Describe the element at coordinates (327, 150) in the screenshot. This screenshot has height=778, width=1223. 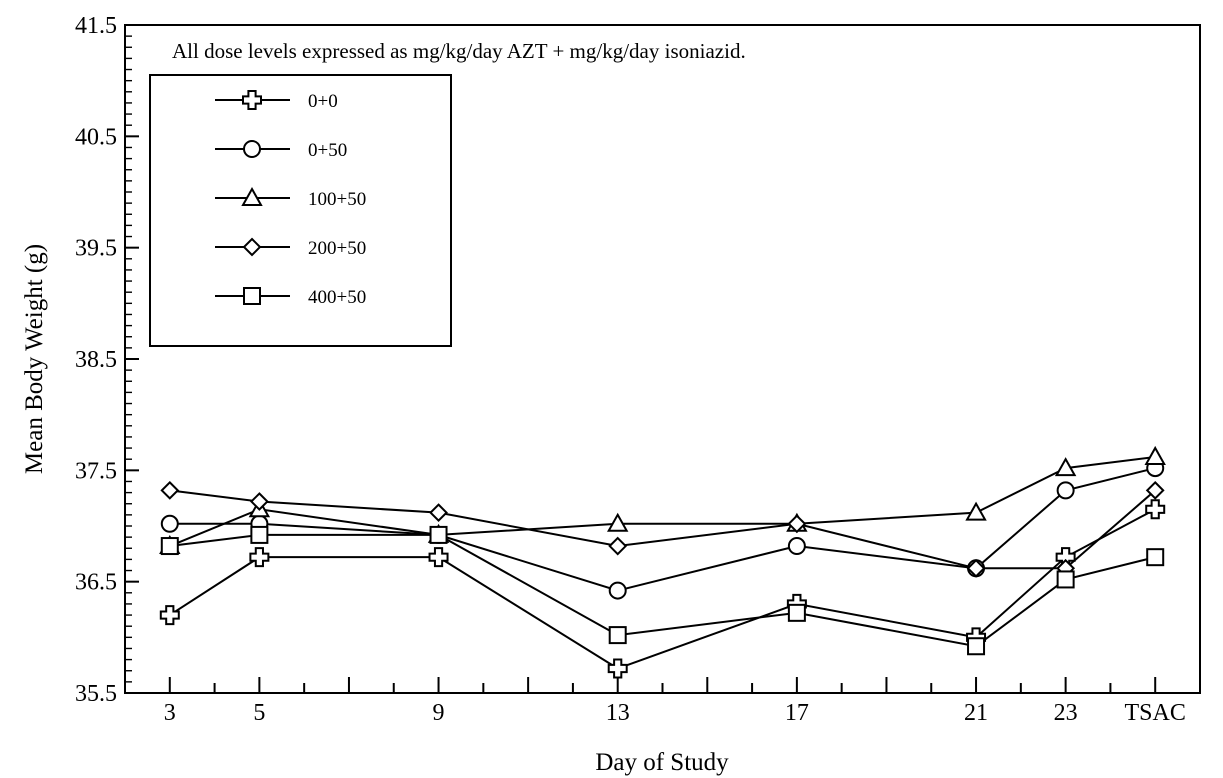
I see `legend-label: 0+50` at that location.